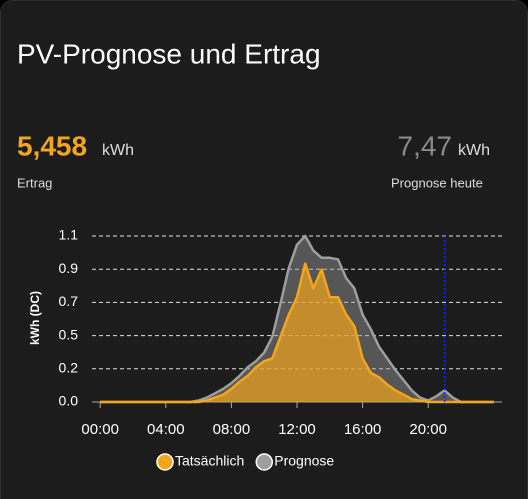 The image size is (528, 499). I want to click on x-tick-label: 08:00, so click(232, 429).